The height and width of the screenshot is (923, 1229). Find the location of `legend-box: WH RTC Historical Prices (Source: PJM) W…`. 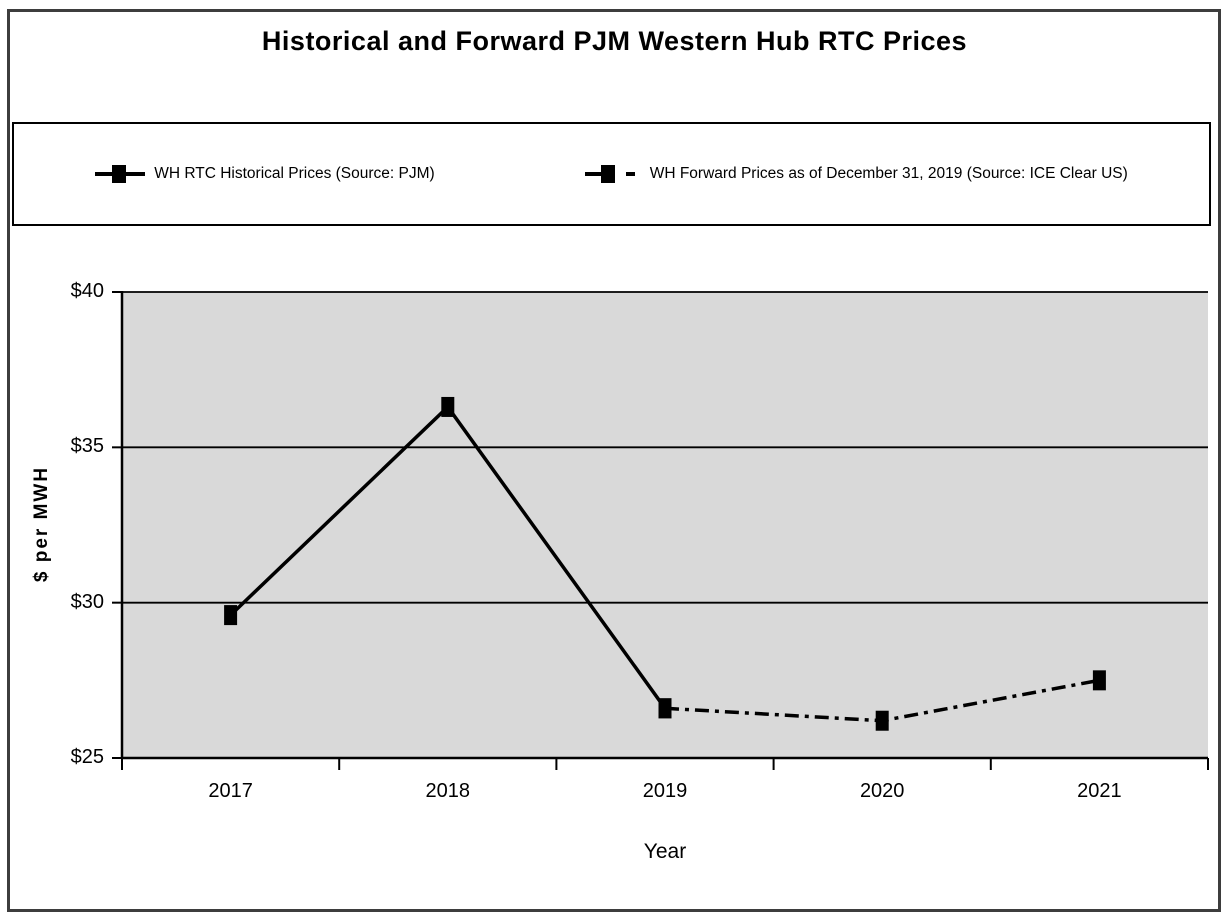

legend-box: WH RTC Historical Prices (Source: PJM) W… is located at coordinates (611, 174).